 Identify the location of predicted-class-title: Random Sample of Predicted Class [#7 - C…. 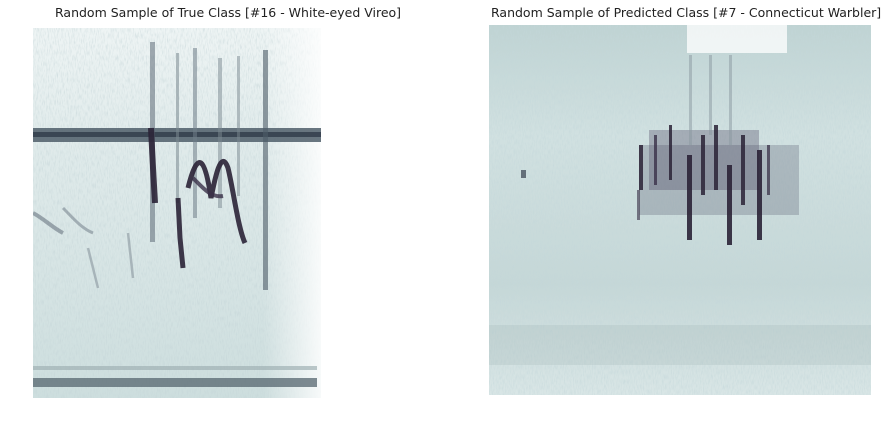
(686, 12).